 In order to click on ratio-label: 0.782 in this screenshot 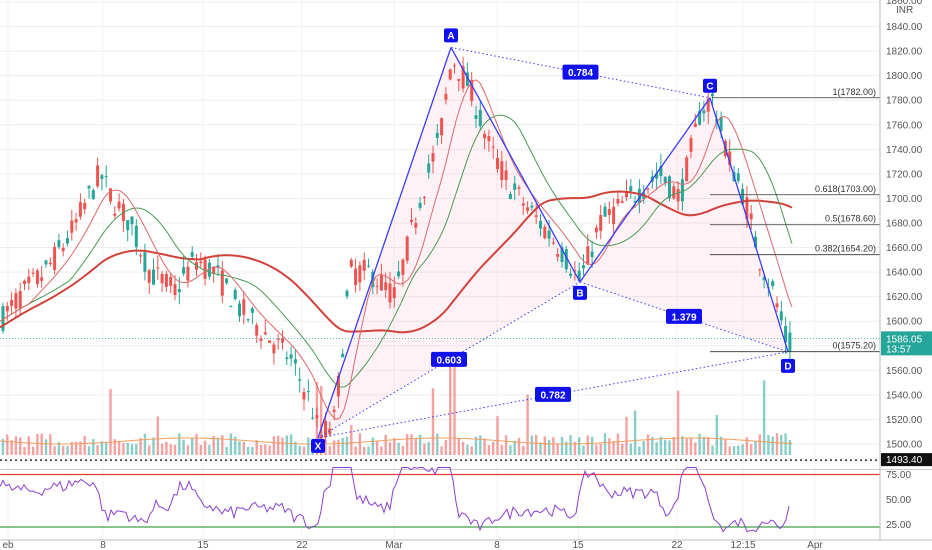, I will do `click(553, 394)`.